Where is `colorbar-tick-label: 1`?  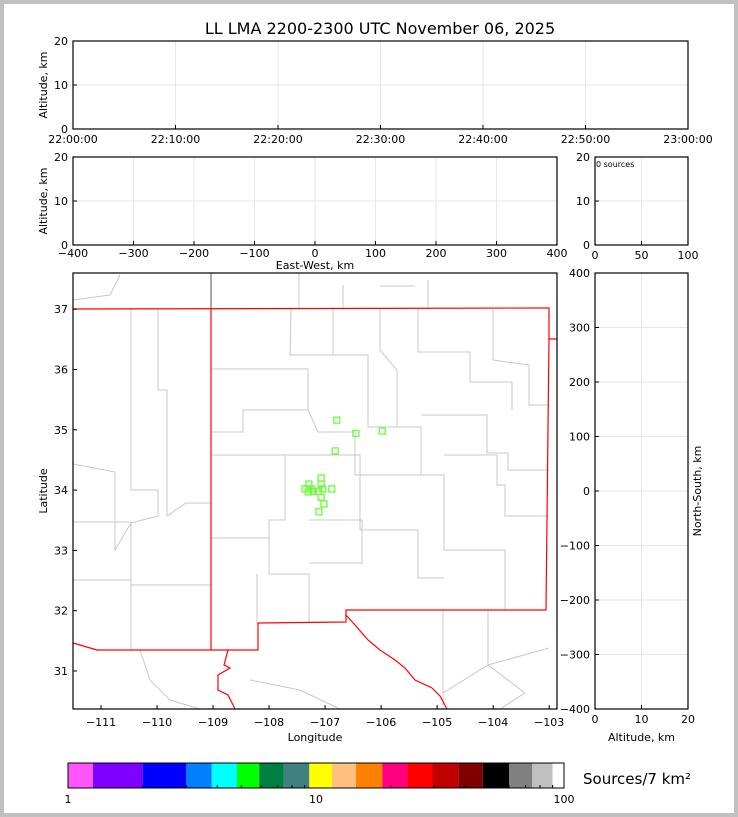 colorbar-tick-label: 1 is located at coordinates (68, 799).